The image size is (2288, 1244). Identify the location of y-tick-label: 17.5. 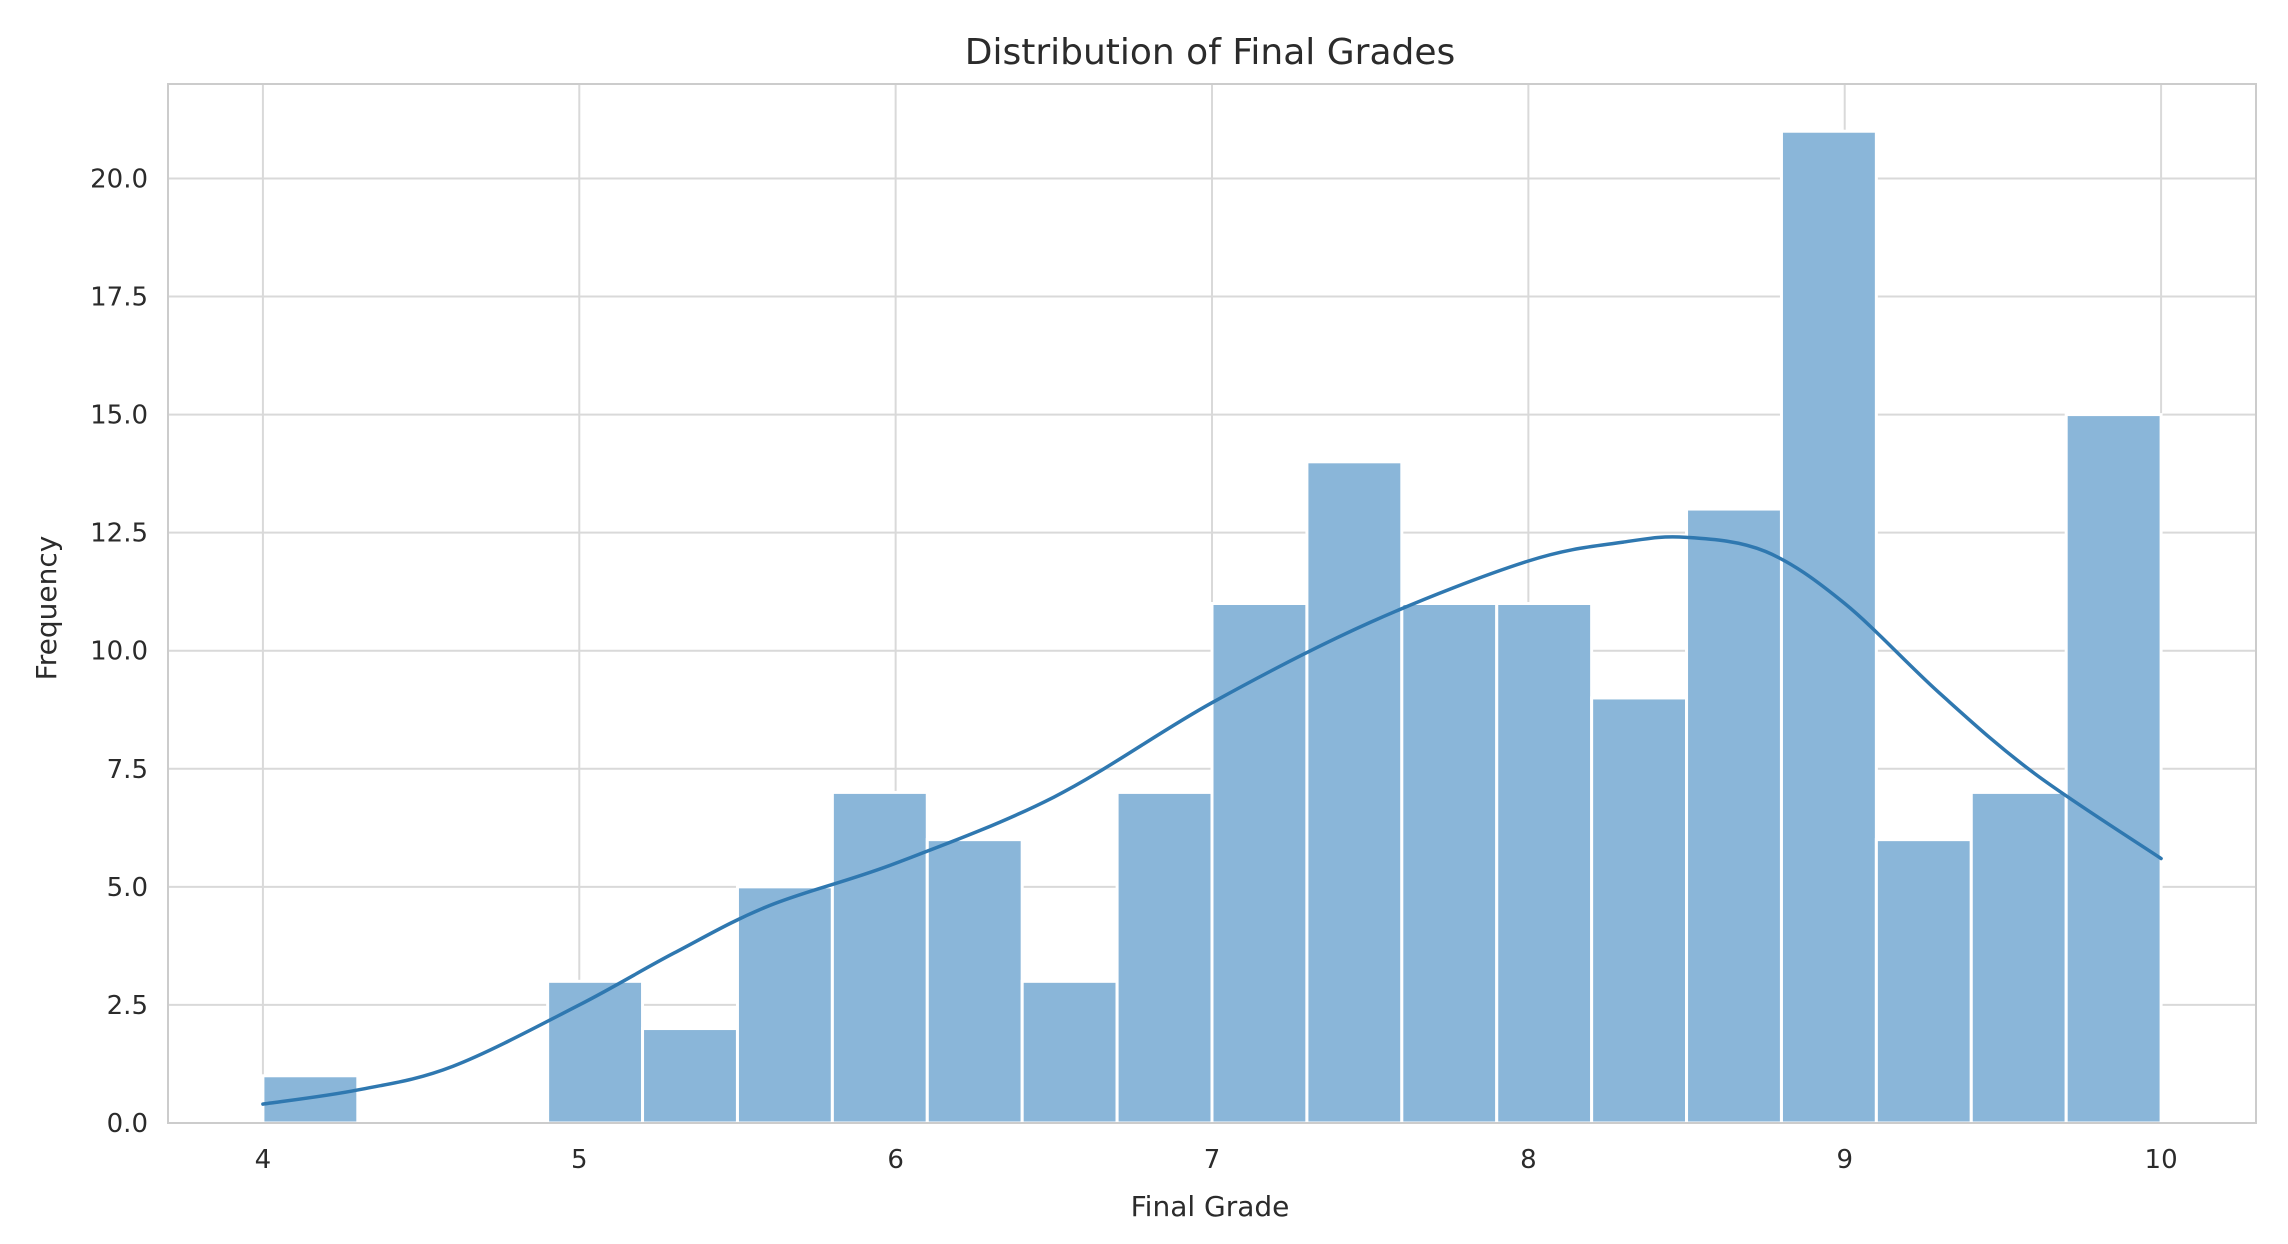
(119, 298).